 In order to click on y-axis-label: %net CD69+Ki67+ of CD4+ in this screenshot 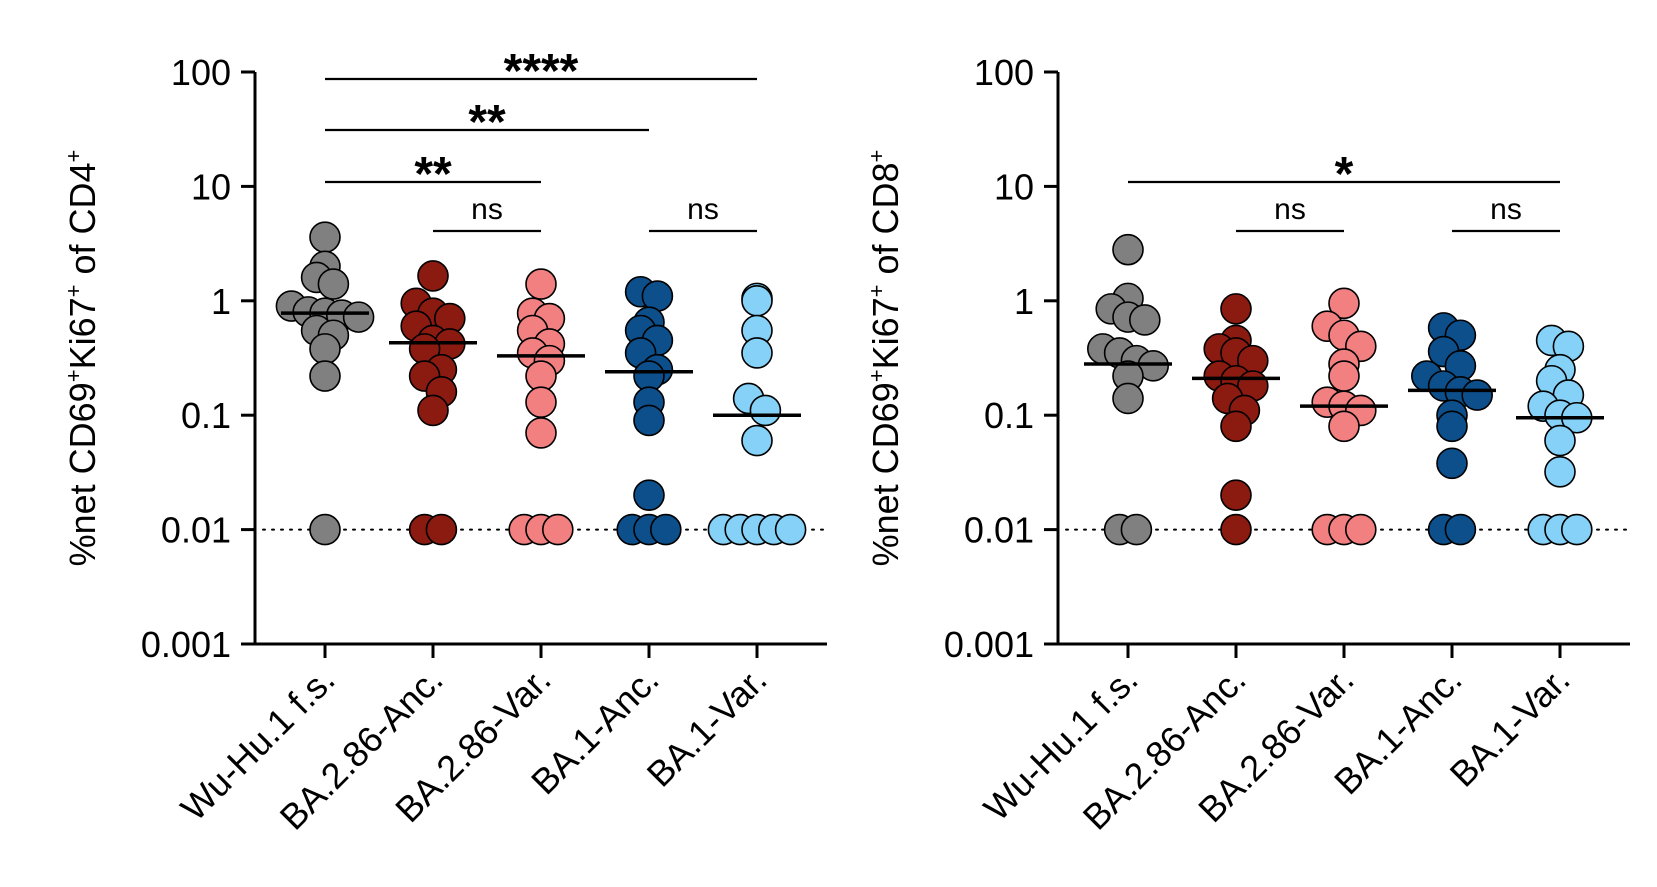, I will do `click(82, 358)`.